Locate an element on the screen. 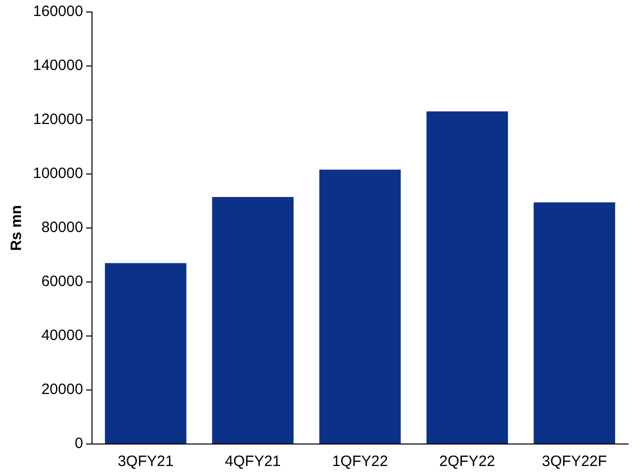 Image resolution: width=632 pixels, height=474 pixels. y-tick-label: 80000 is located at coordinates (62, 227).